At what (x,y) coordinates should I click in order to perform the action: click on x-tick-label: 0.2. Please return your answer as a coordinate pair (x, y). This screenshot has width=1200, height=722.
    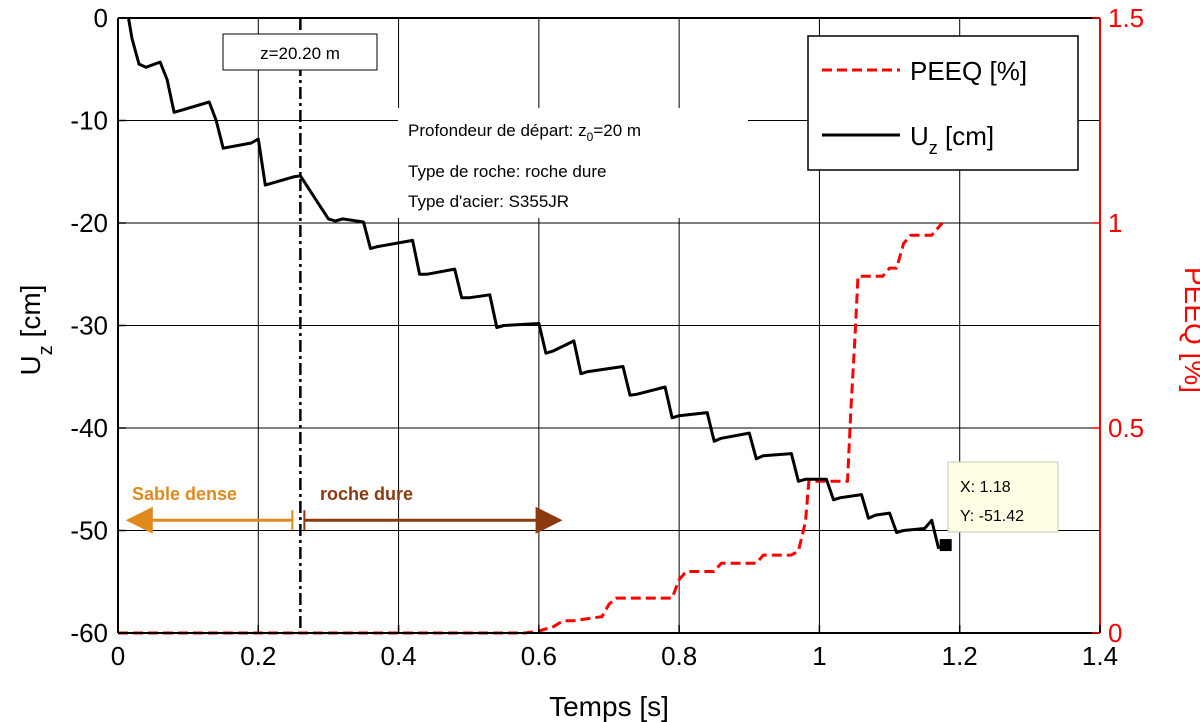
    Looking at the image, I should click on (258, 656).